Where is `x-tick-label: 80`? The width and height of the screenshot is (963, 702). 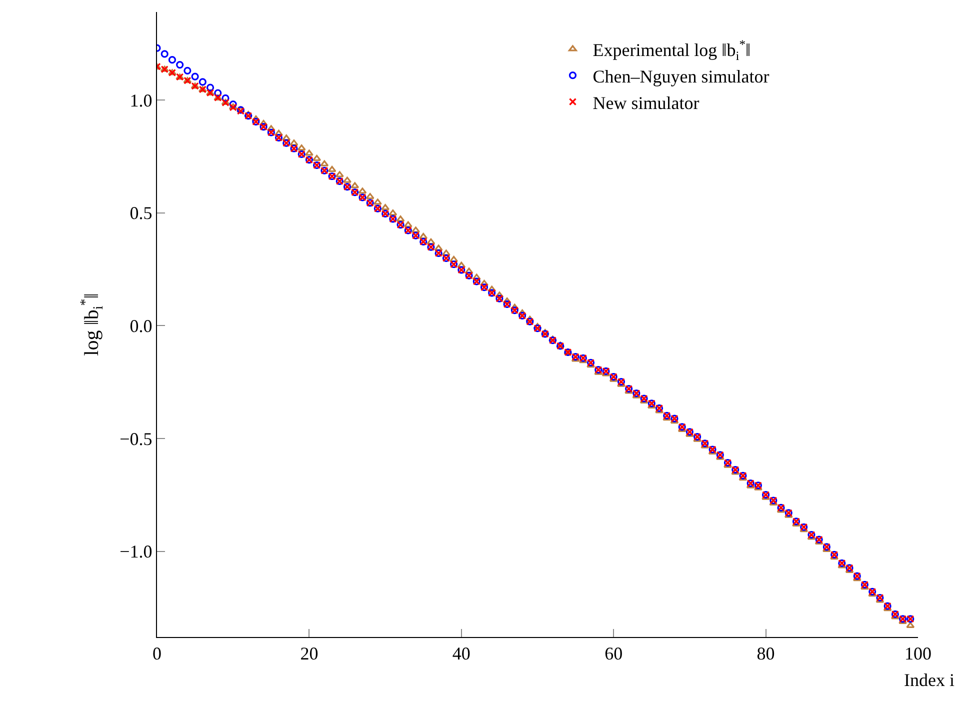 x-tick-label: 80 is located at coordinates (765, 654).